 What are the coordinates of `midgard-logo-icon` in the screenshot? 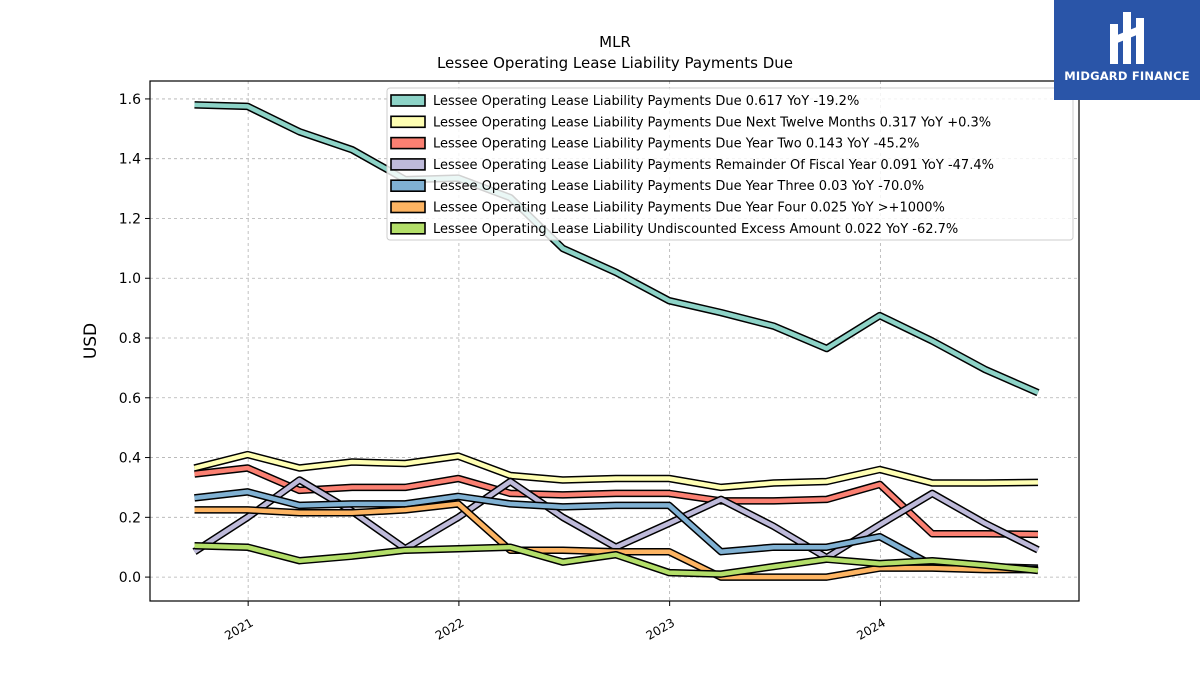 It's located at (1127, 38).